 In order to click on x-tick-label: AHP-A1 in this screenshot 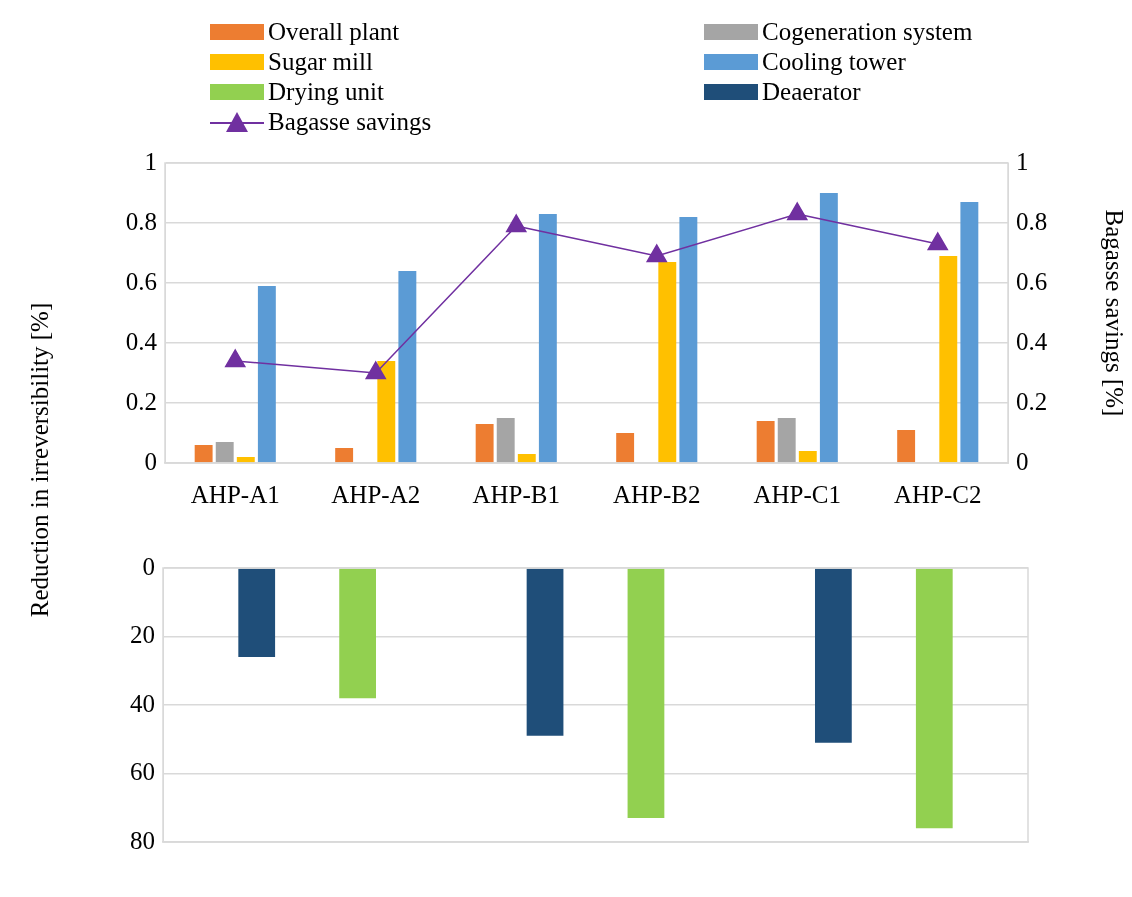, I will do `click(235, 494)`.